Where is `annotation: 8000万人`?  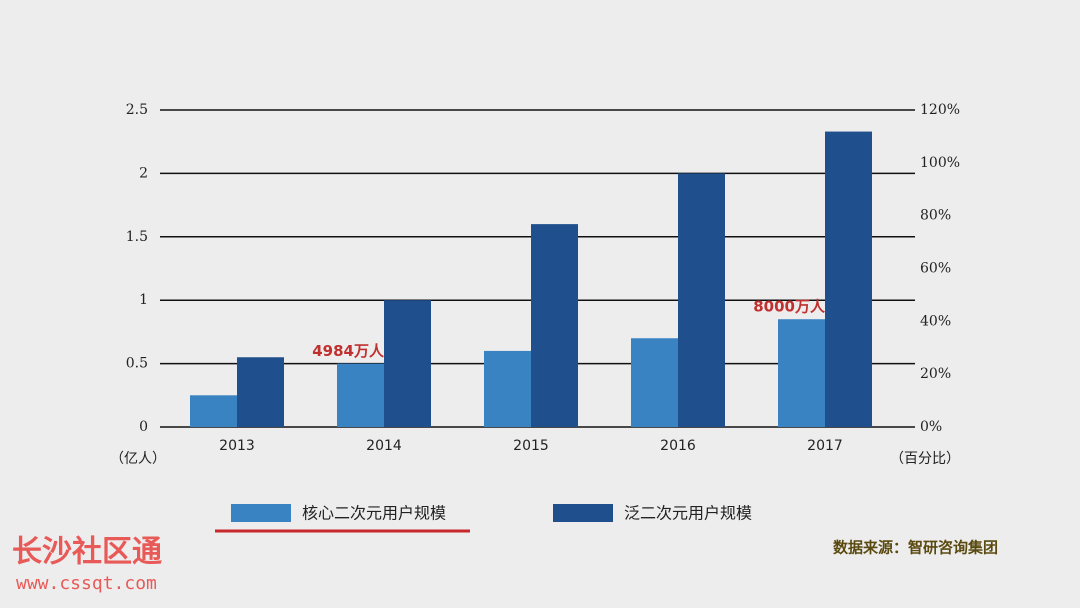
annotation: 8000万人 is located at coordinates (789, 307).